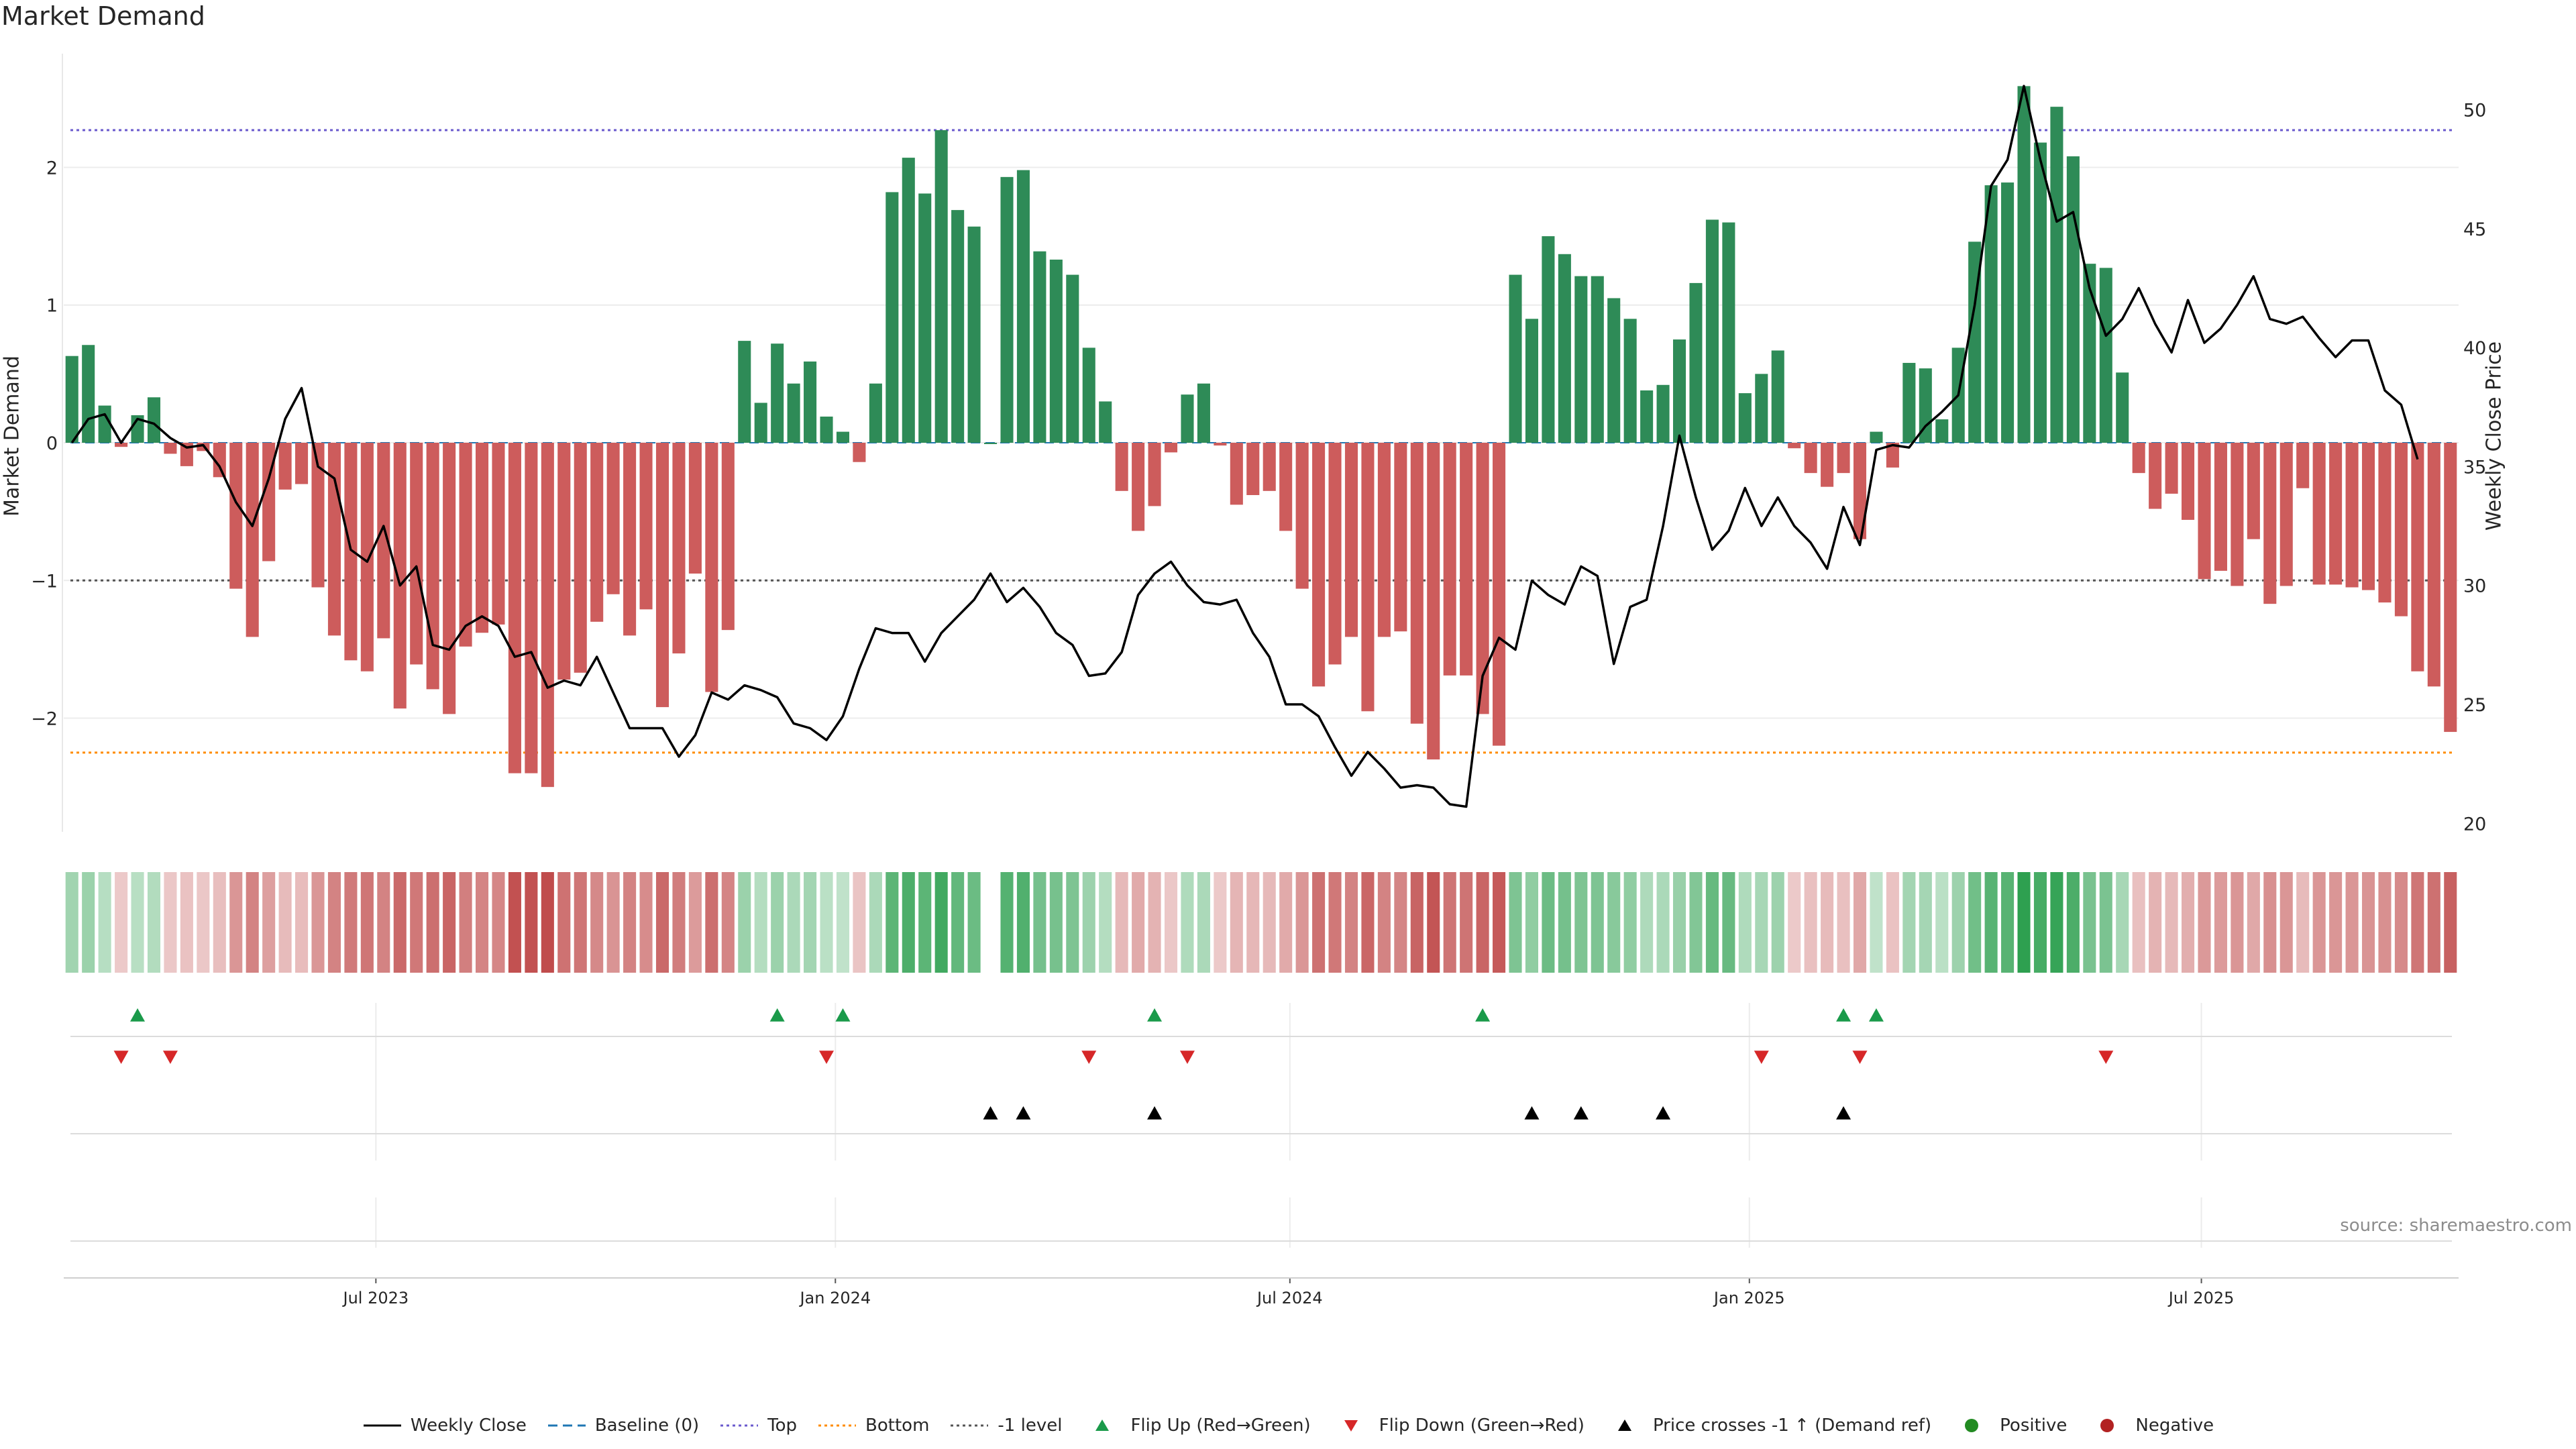 The height and width of the screenshot is (1449, 2576). Describe the element at coordinates (468, 1425) in the screenshot. I see `legend-label: Weekly Close` at that location.